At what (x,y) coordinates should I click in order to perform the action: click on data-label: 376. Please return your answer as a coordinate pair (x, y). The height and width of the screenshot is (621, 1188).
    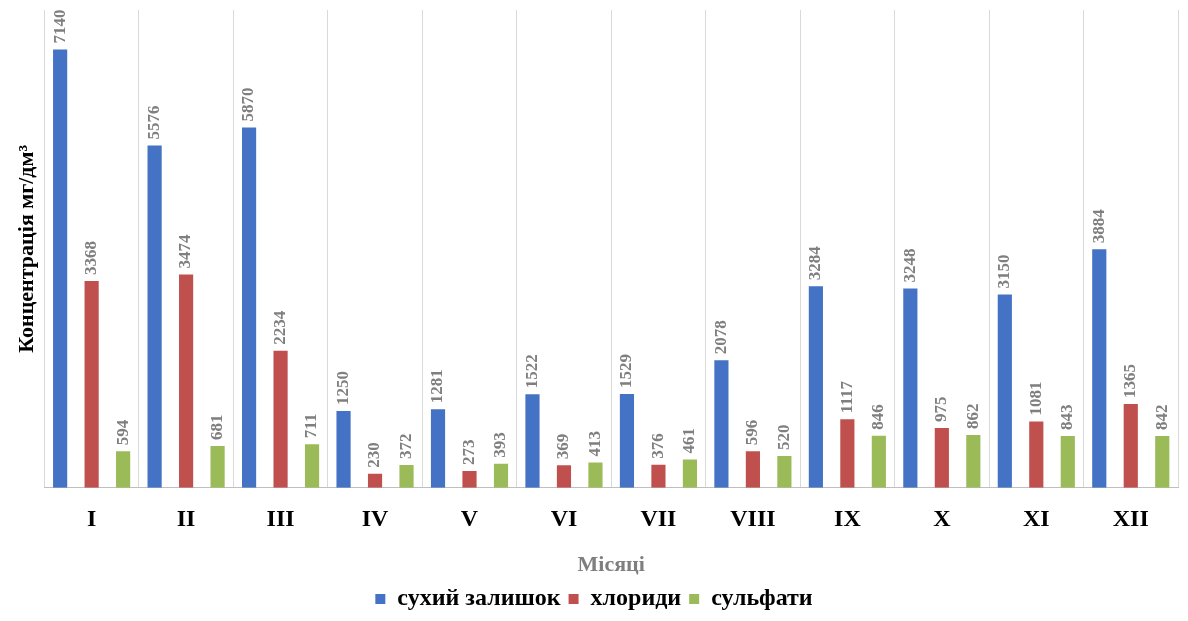
    Looking at the image, I should click on (657, 446).